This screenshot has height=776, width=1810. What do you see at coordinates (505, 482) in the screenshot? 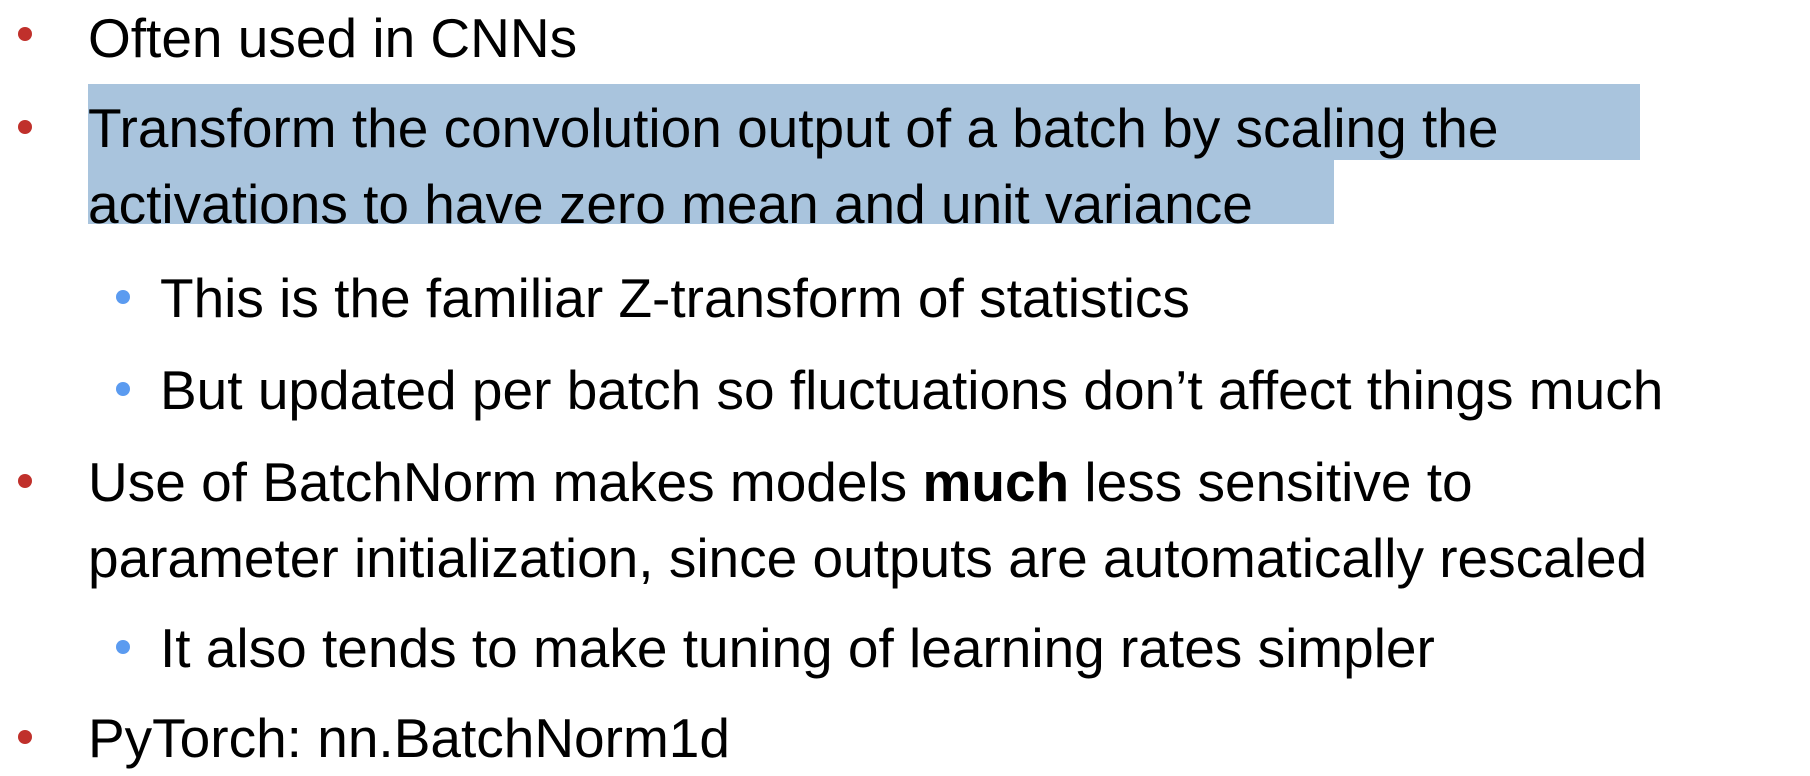
I see `text-run: Use of BatchNorm makes models` at bounding box center [505, 482].